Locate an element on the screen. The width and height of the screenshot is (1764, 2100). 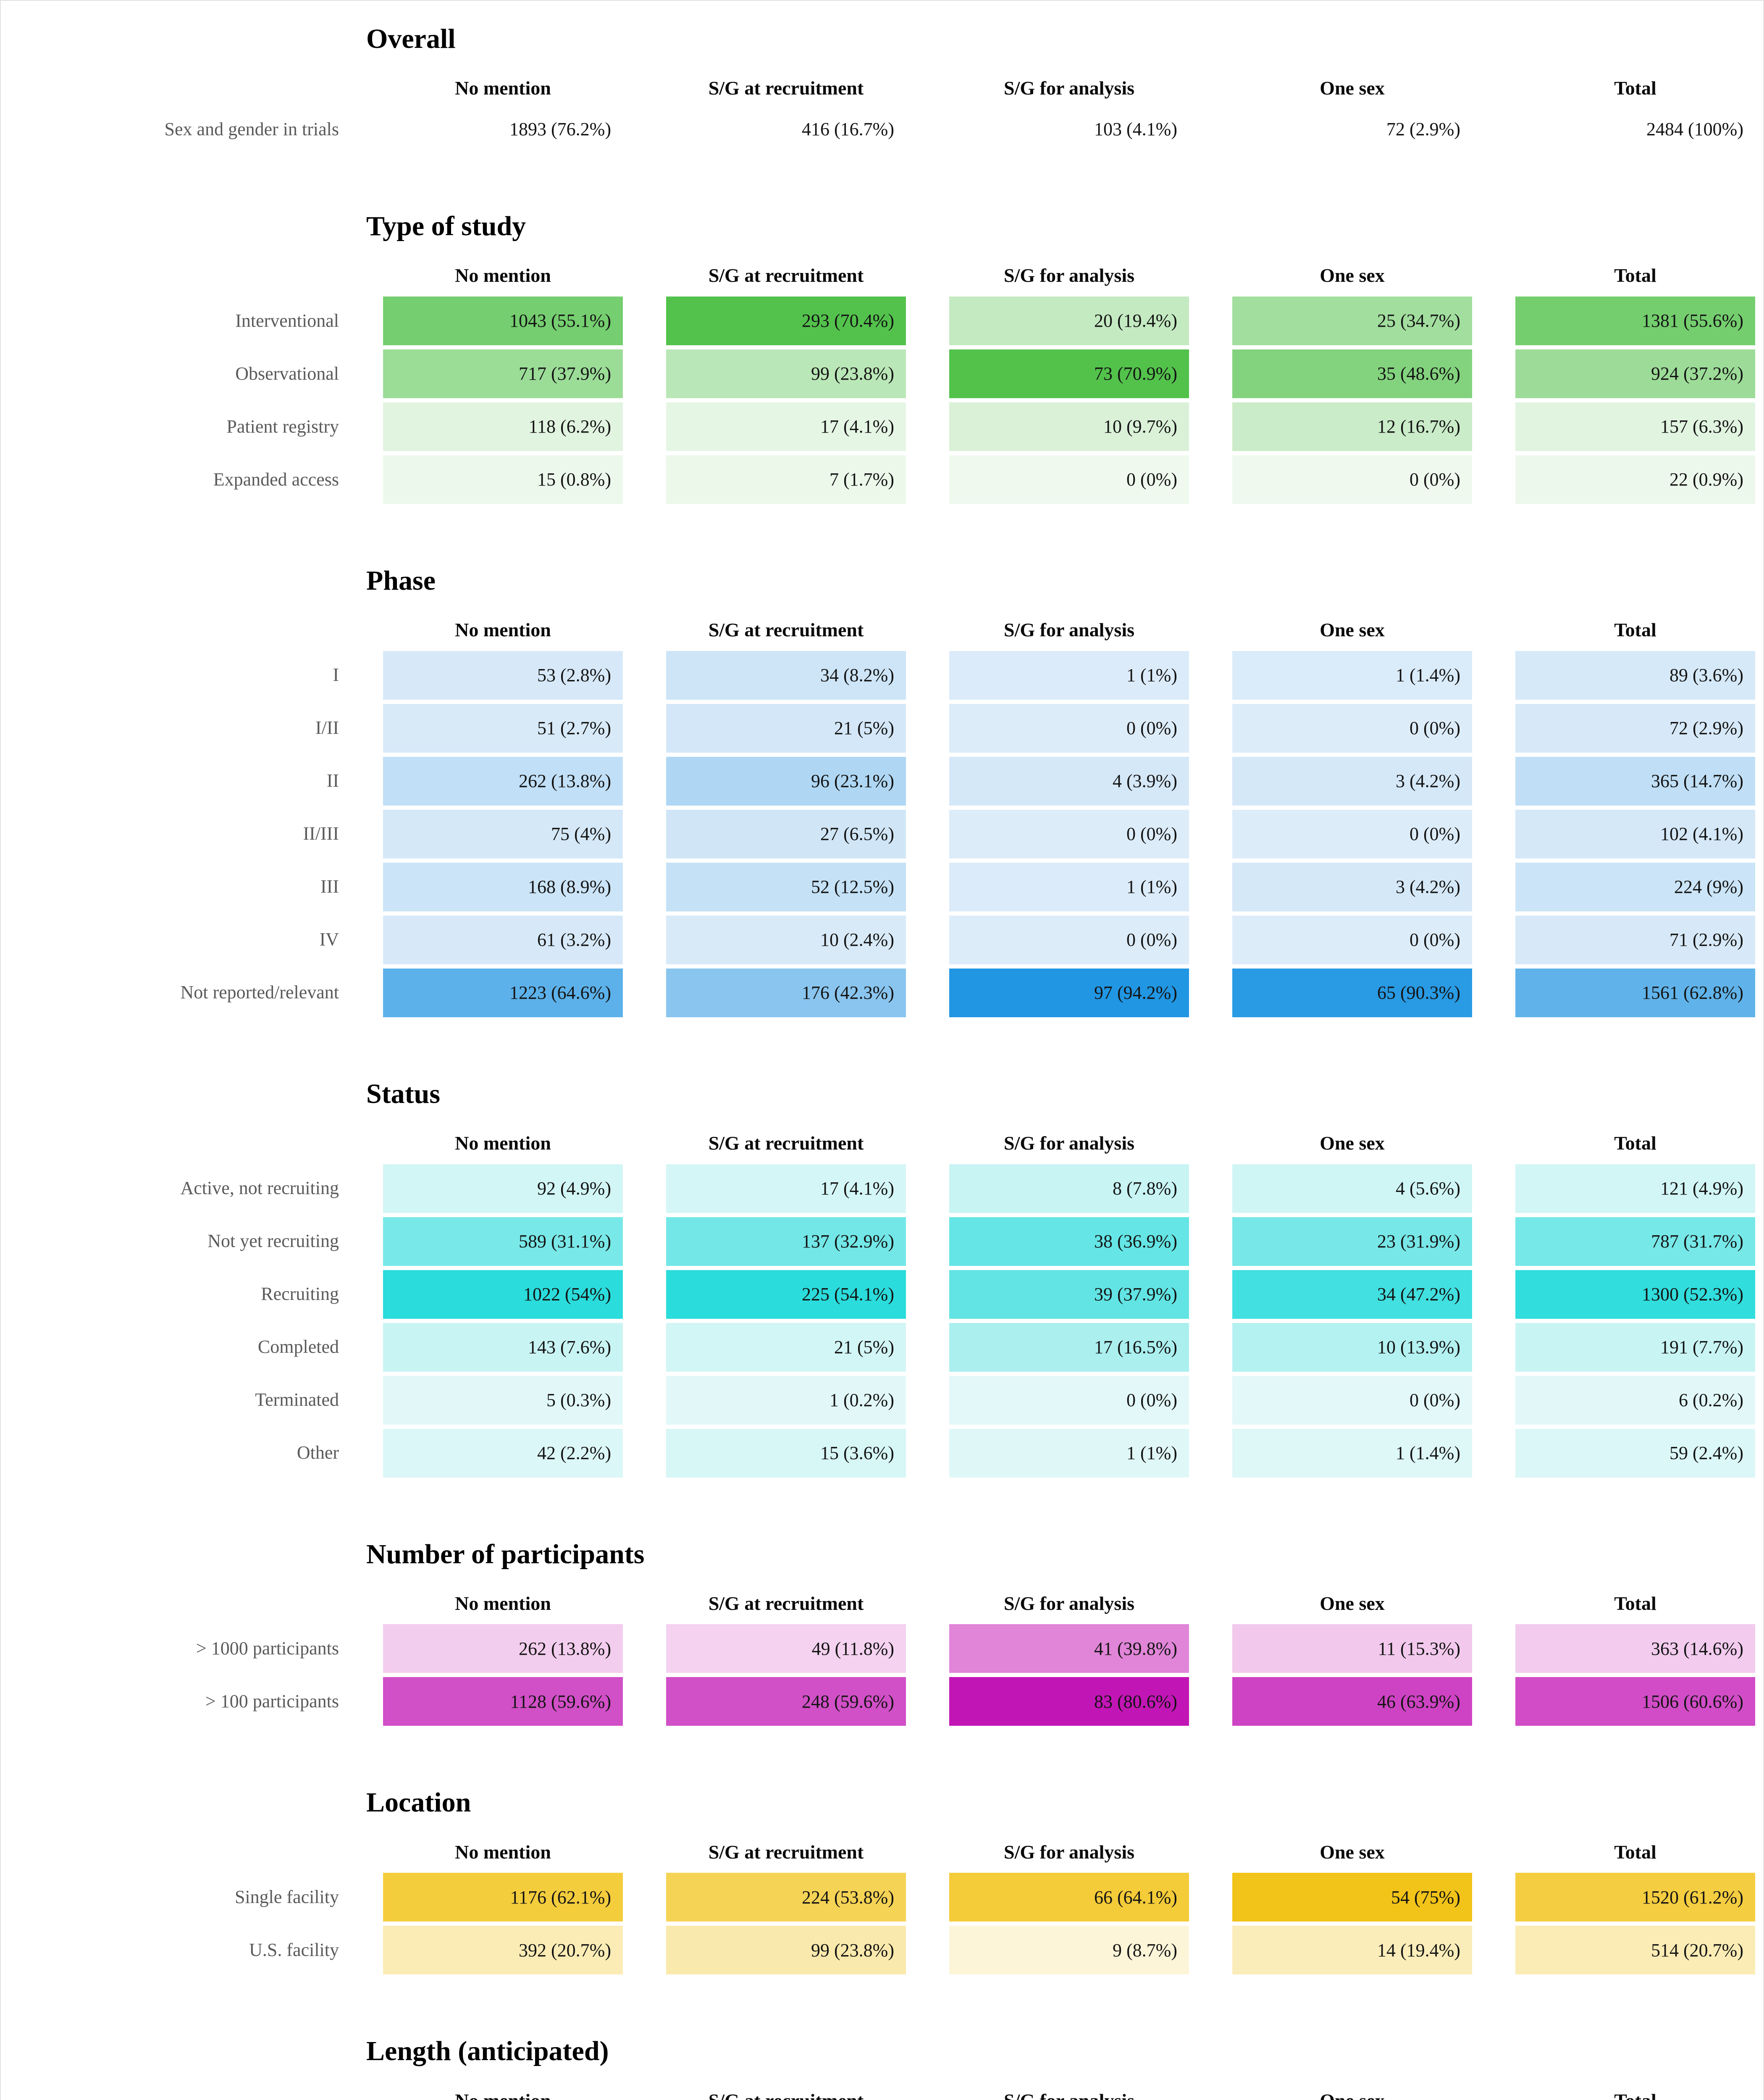
heatmap-cell: 39 (37.9%) is located at coordinates (1069, 1294).